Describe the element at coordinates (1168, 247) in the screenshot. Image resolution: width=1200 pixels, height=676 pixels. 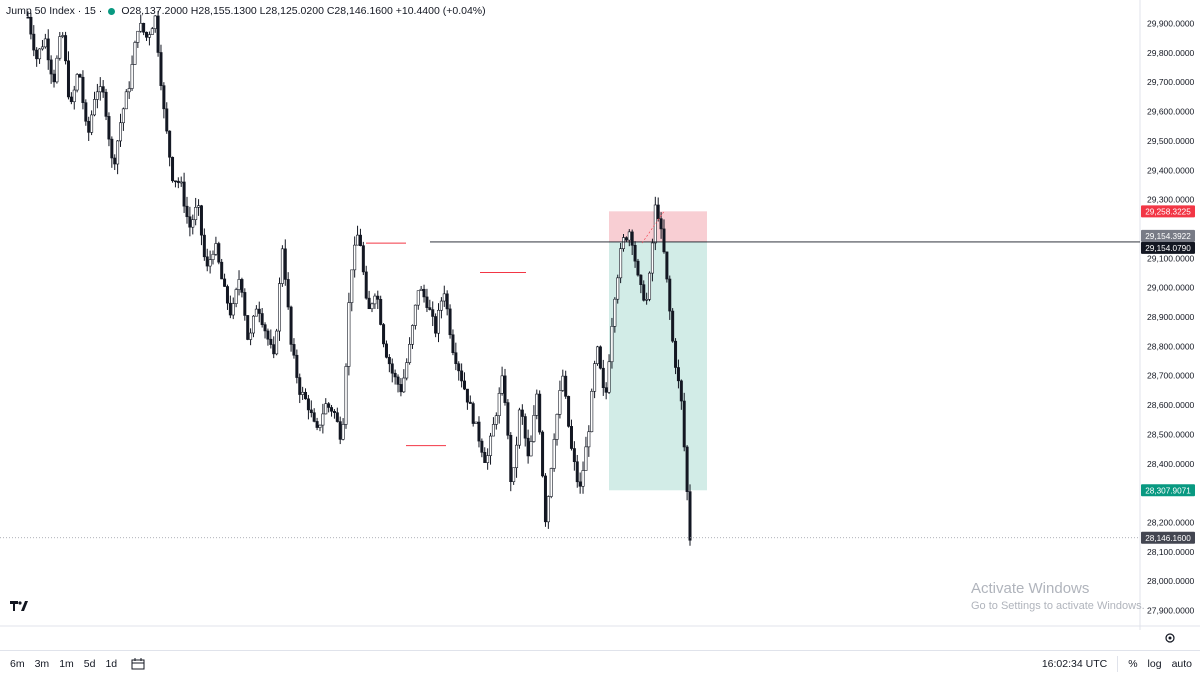
I see `crosshair-price-badge` at that location.